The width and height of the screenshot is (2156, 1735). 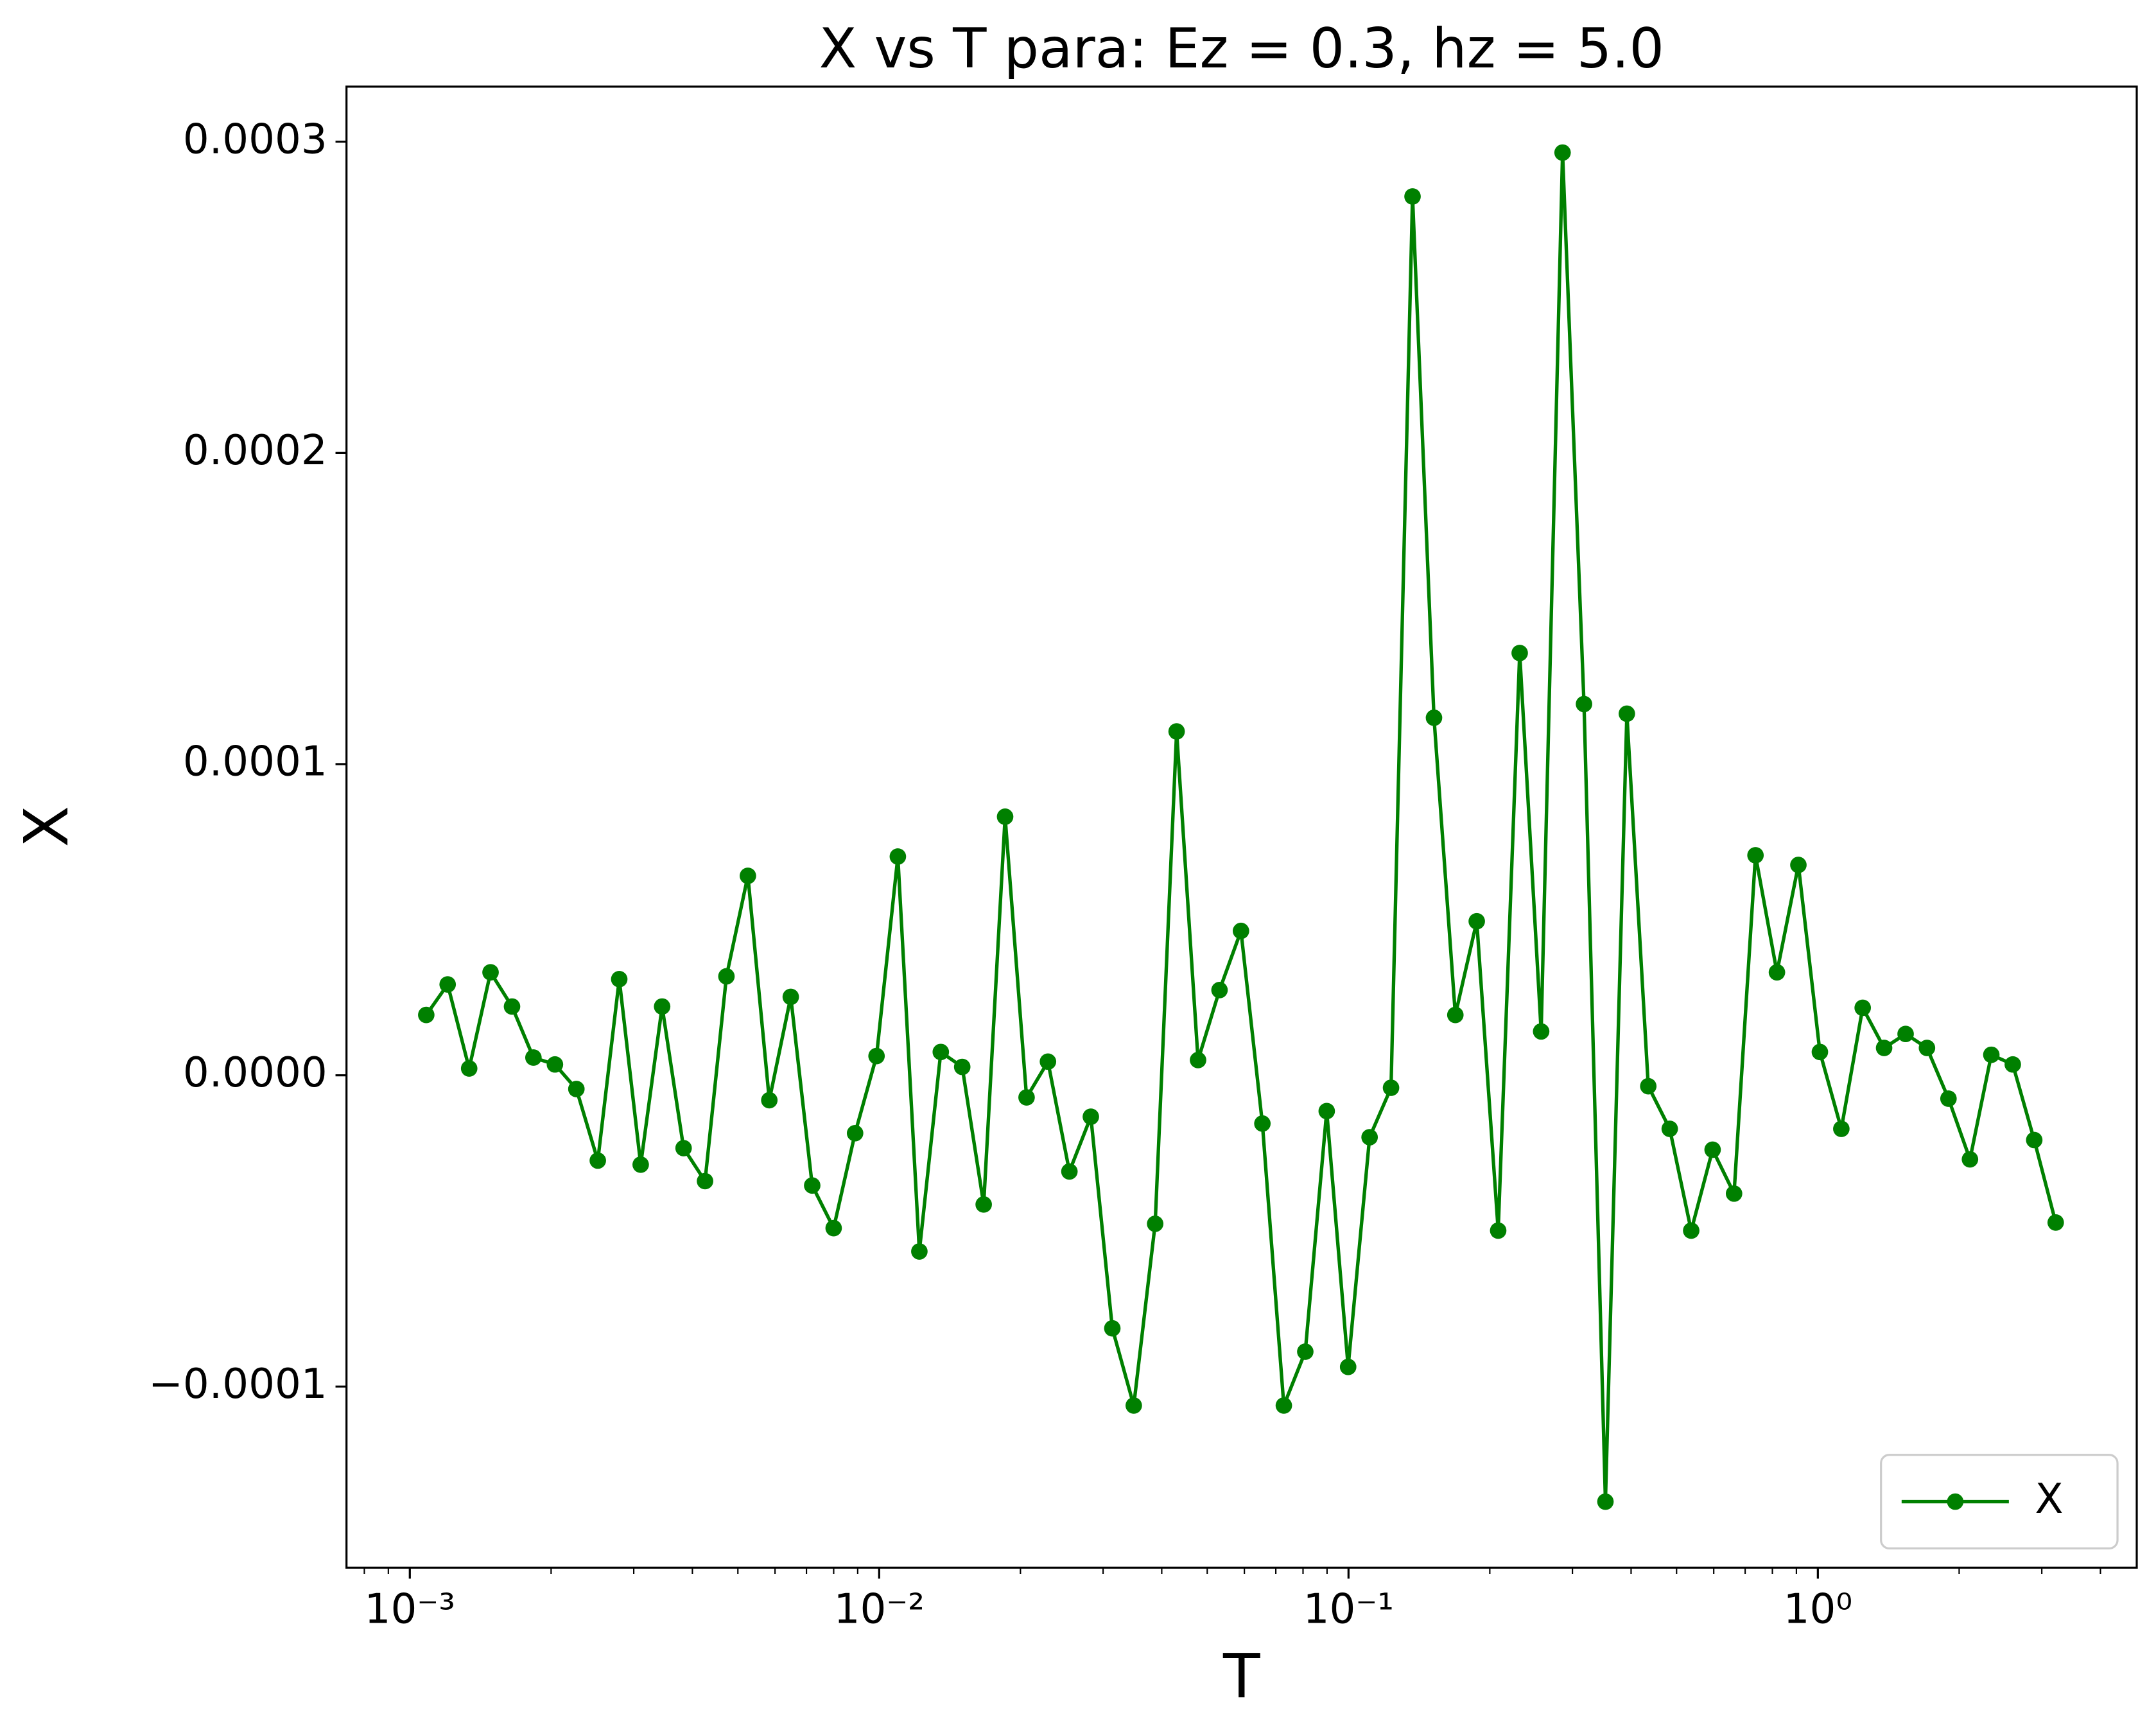 I want to click on y-tick-label: −0.0001, so click(x=237, y=1384).